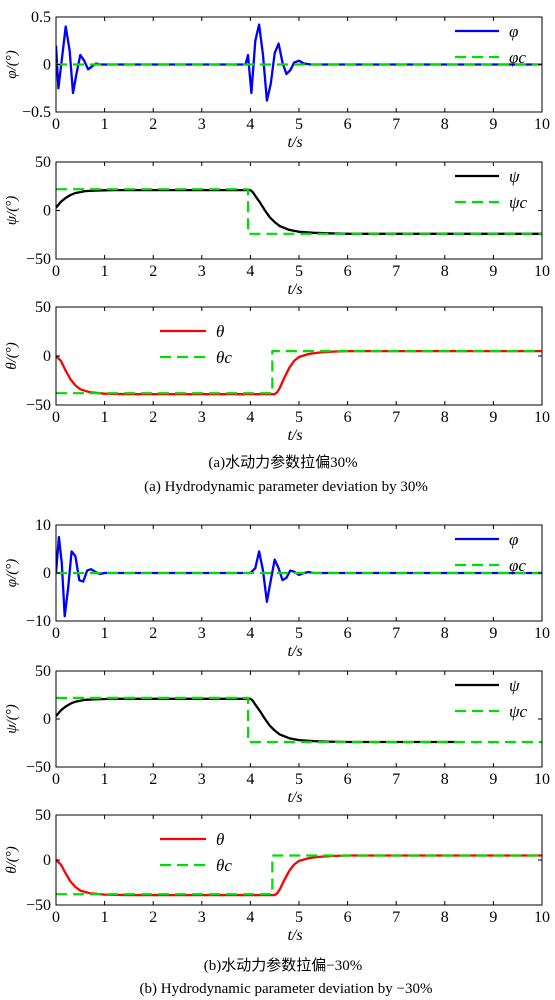 The width and height of the screenshot is (555, 1000). What do you see at coordinates (41, 17) in the screenshot?
I see `y-tick-label: 0.5` at bounding box center [41, 17].